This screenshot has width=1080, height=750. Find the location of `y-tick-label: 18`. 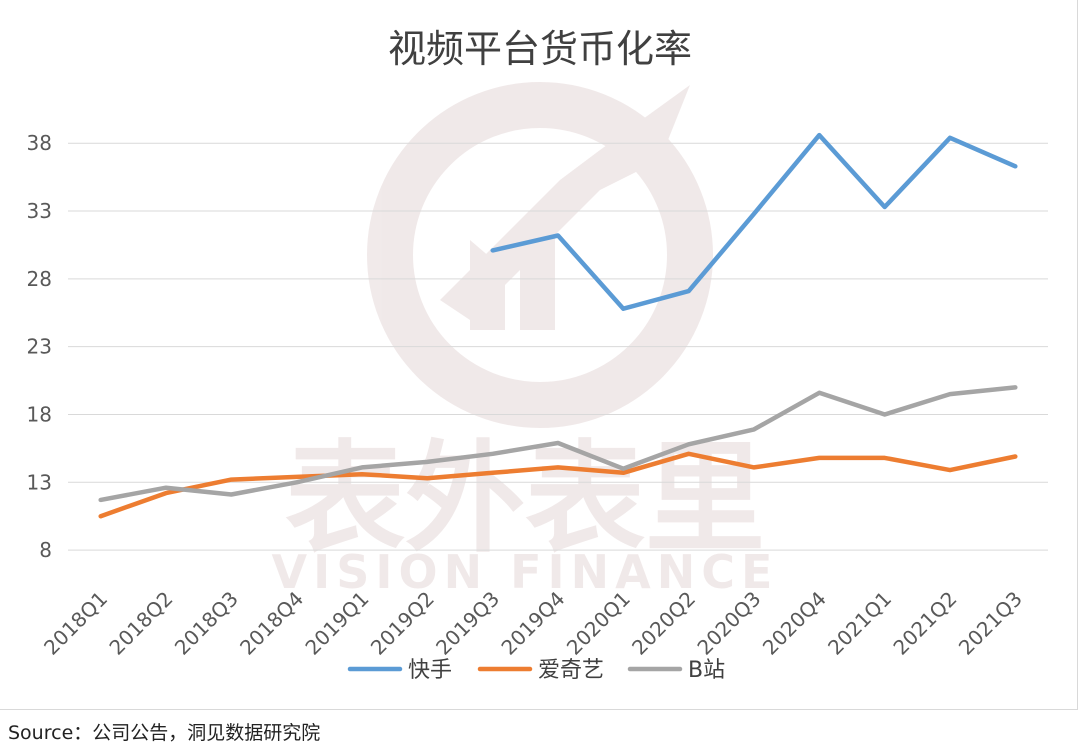

y-tick-label: 18 is located at coordinates (39, 414).